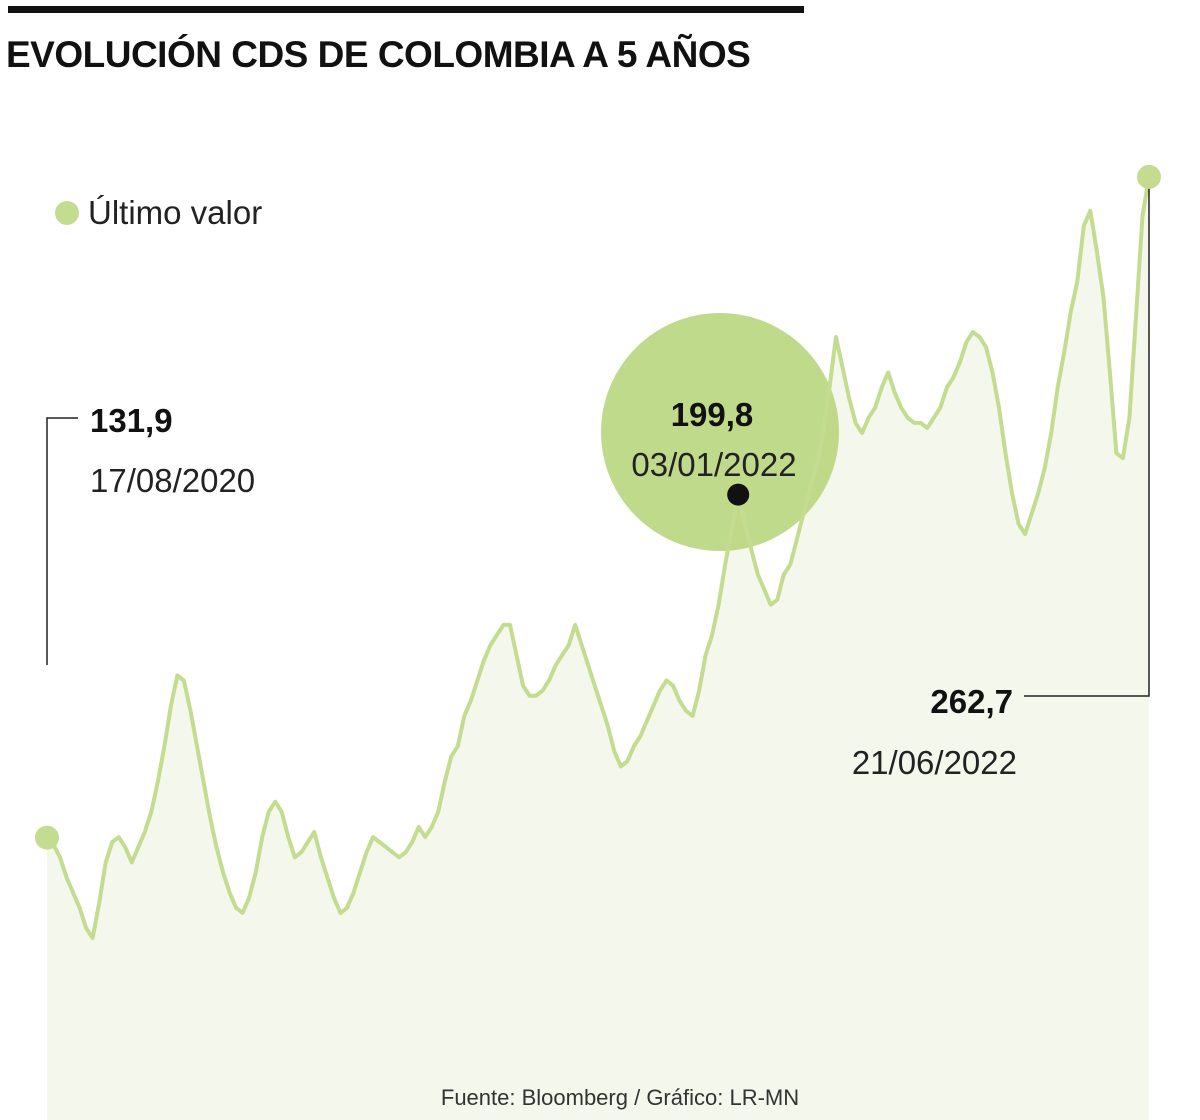 The height and width of the screenshot is (1120, 1200). Describe the element at coordinates (934, 762) in the screenshot. I see `end-date-label: 21/06/2022` at that location.